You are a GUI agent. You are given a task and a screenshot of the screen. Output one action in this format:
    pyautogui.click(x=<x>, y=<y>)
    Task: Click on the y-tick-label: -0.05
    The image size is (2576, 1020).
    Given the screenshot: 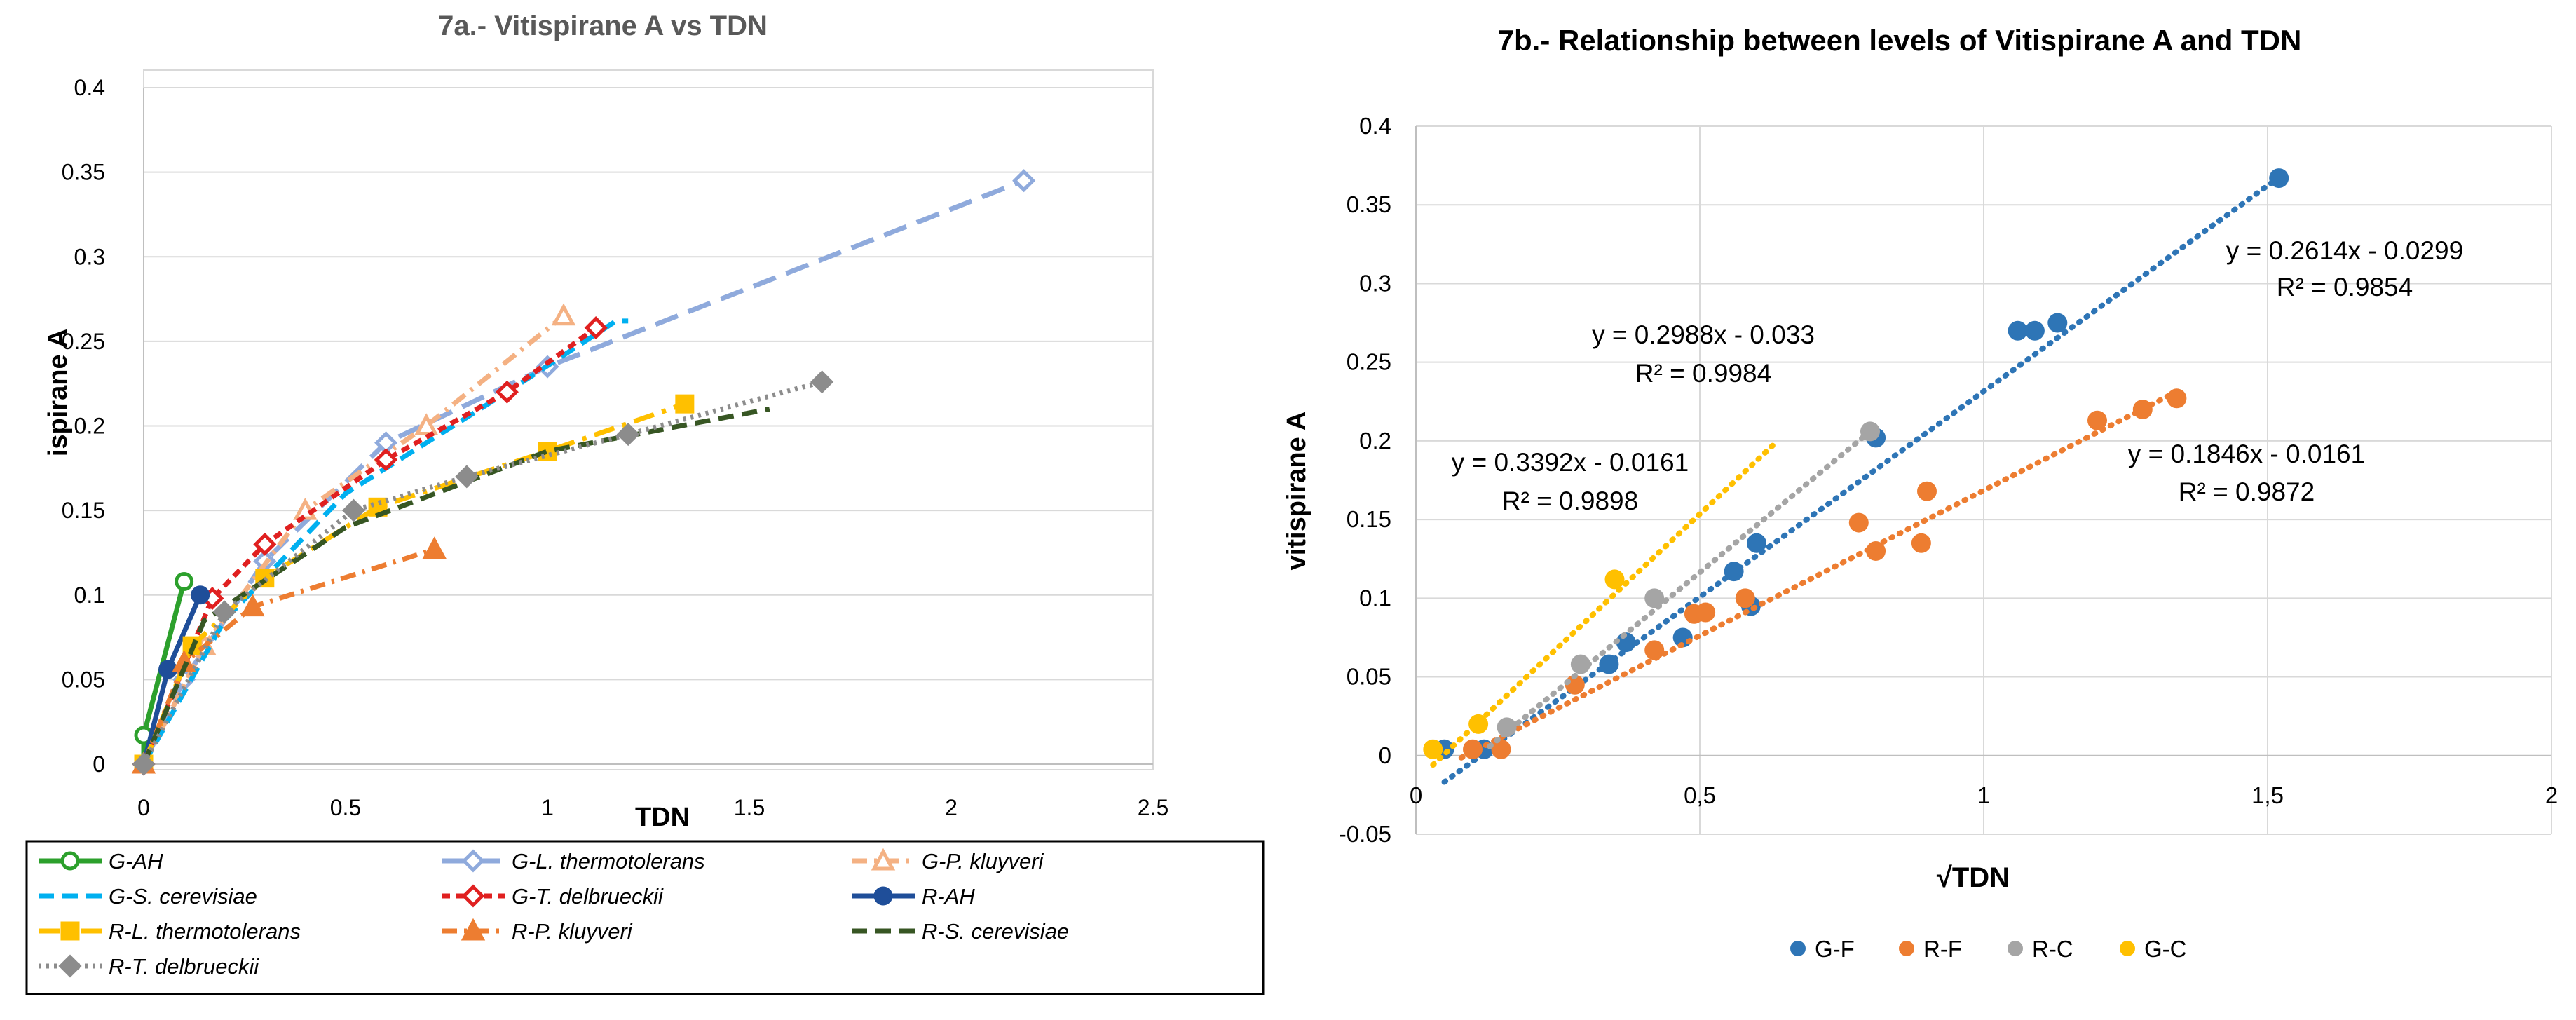 What is the action you would take?
    pyautogui.click(x=1365, y=834)
    